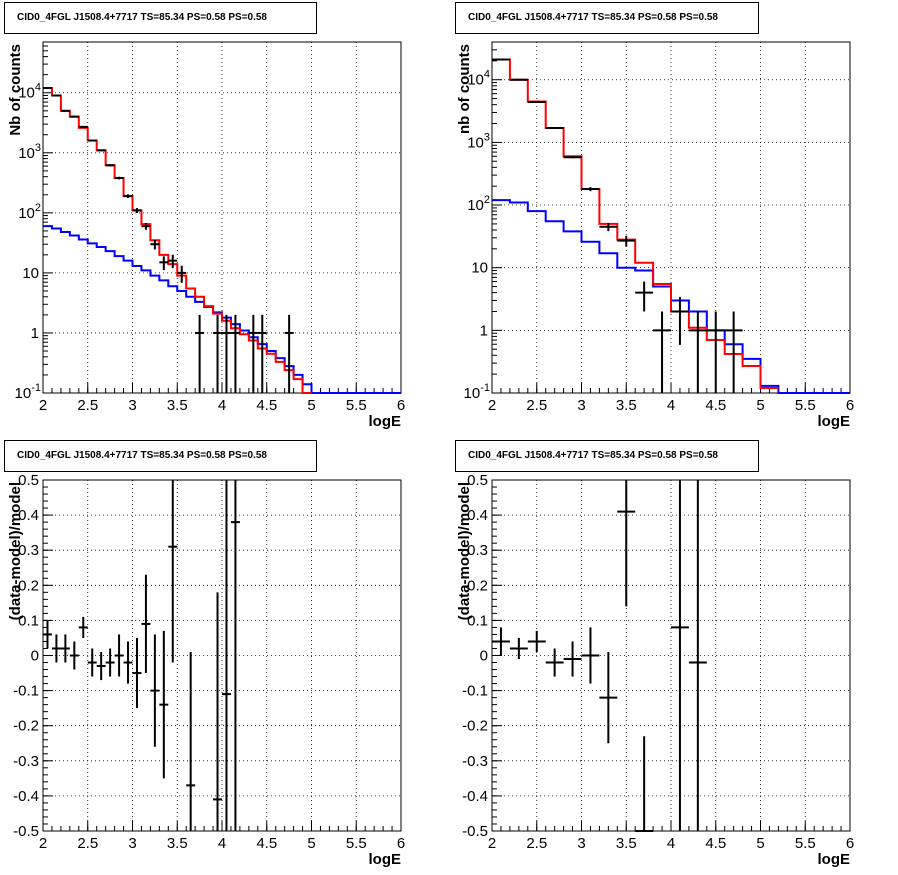 The image size is (898, 875). Describe the element at coordinates (35, 656) in the screenshot. I see `y-tick-label: 0` at that location.